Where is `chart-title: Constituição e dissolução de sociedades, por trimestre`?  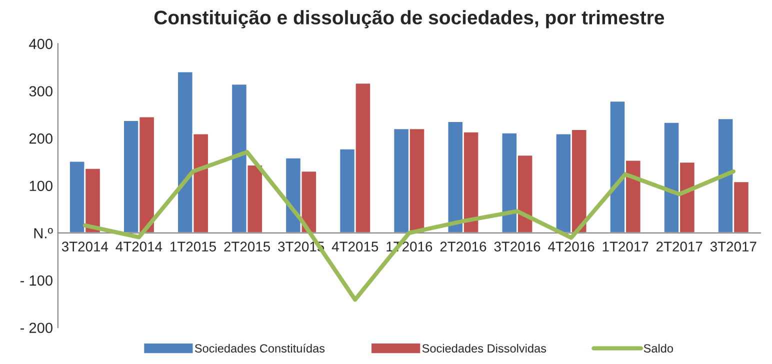 chart-title: Constituição e dissolução de sociedades, por trimestre is located at coordinates (409, 19).